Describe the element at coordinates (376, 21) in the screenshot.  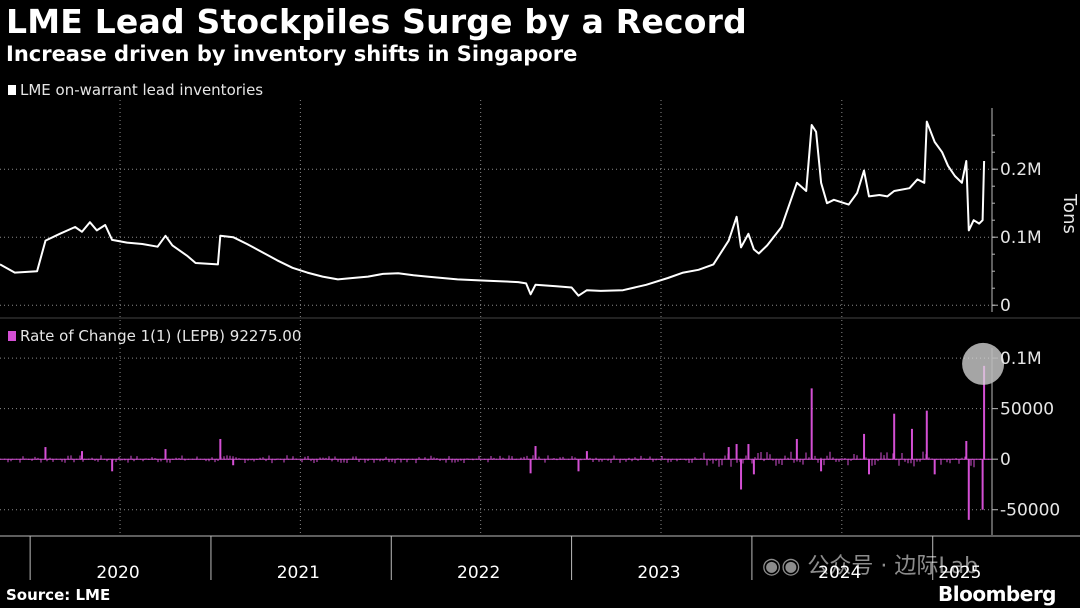
I see `chart-title: LME Lead Stockpiles Surge by a Record` at that location.